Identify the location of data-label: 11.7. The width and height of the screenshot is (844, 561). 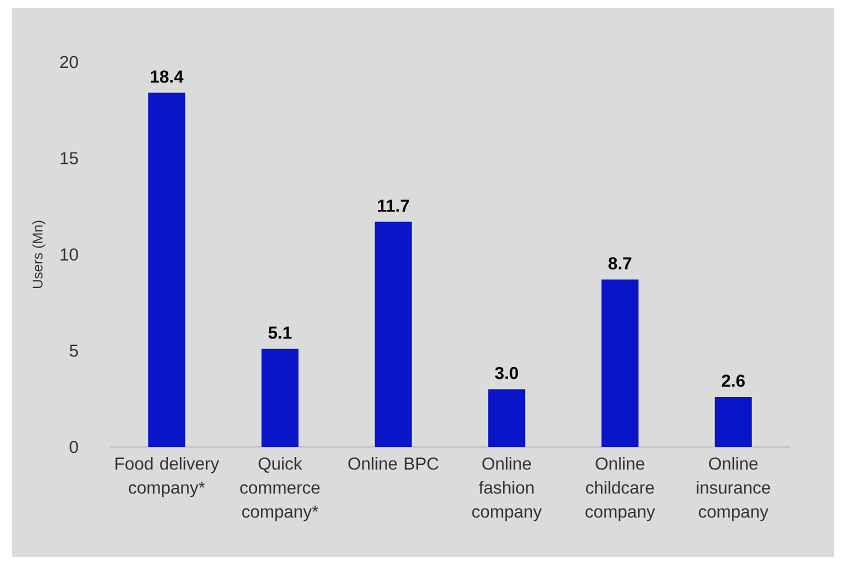
(393, 206).